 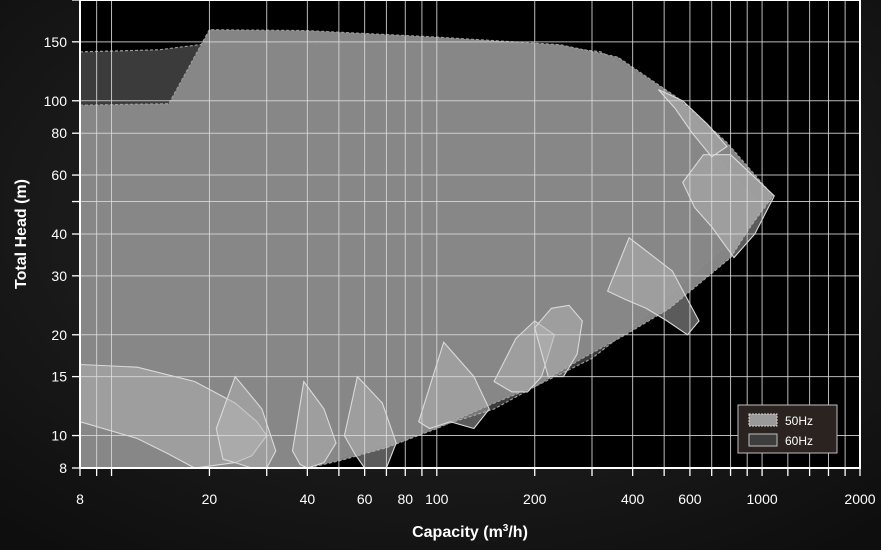 What do you see at coordinates (365, 499) in the screenshot?
I see `x-tick-label: 60` at bounding box center [365, 499].